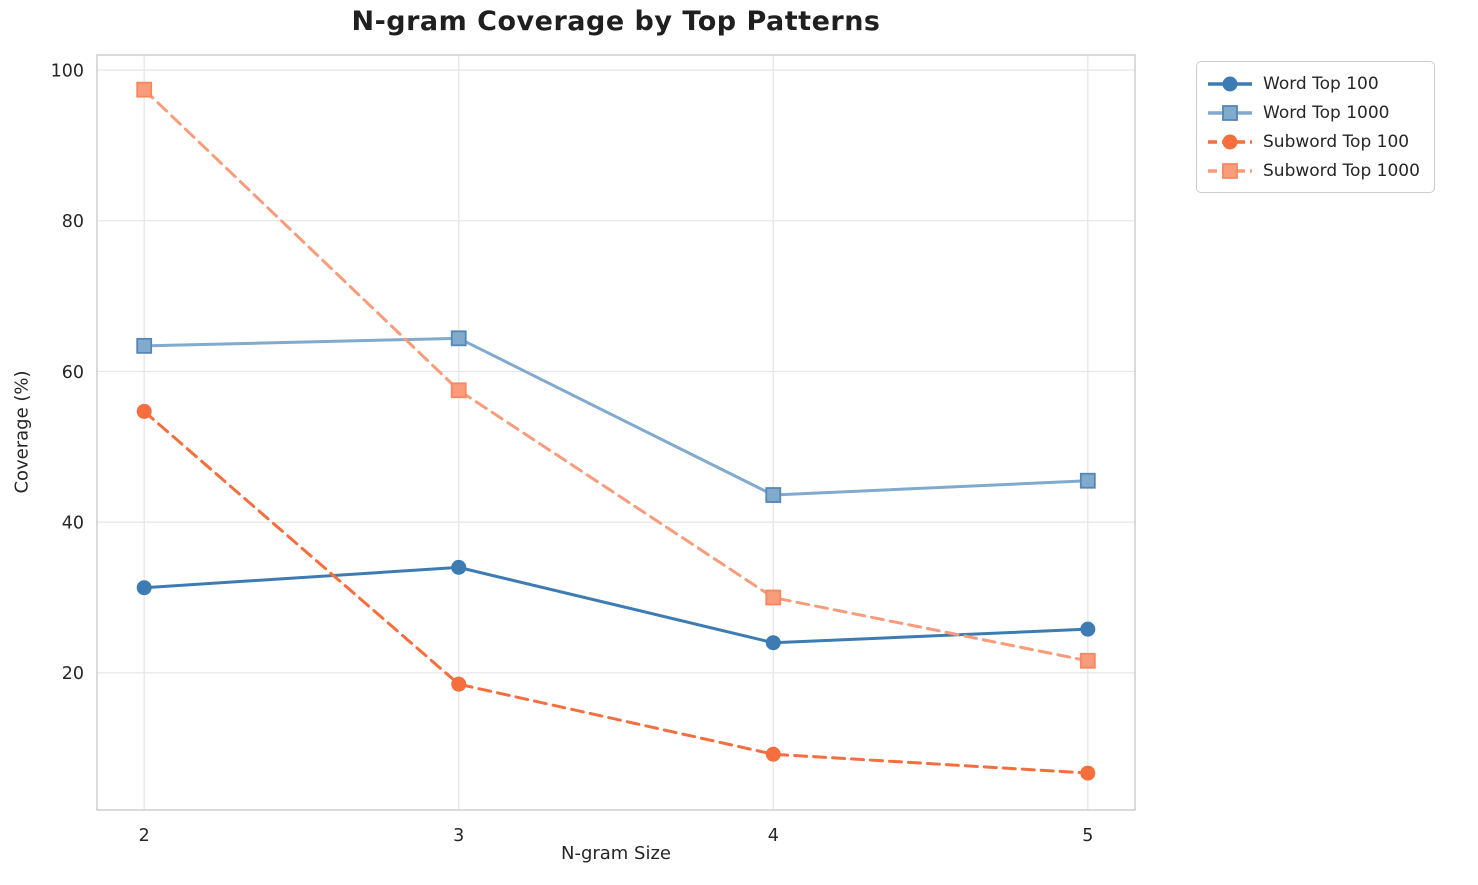 The height and width of the screenshot is (885, 1478). I want to click on legend-item-word-top-1000: Word Top 1000, so click(1313, 112).